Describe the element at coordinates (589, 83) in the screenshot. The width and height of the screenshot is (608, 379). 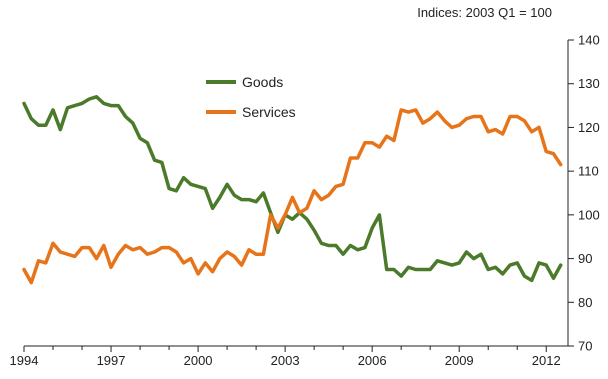
I see `y-tick-label: 130` at that location.